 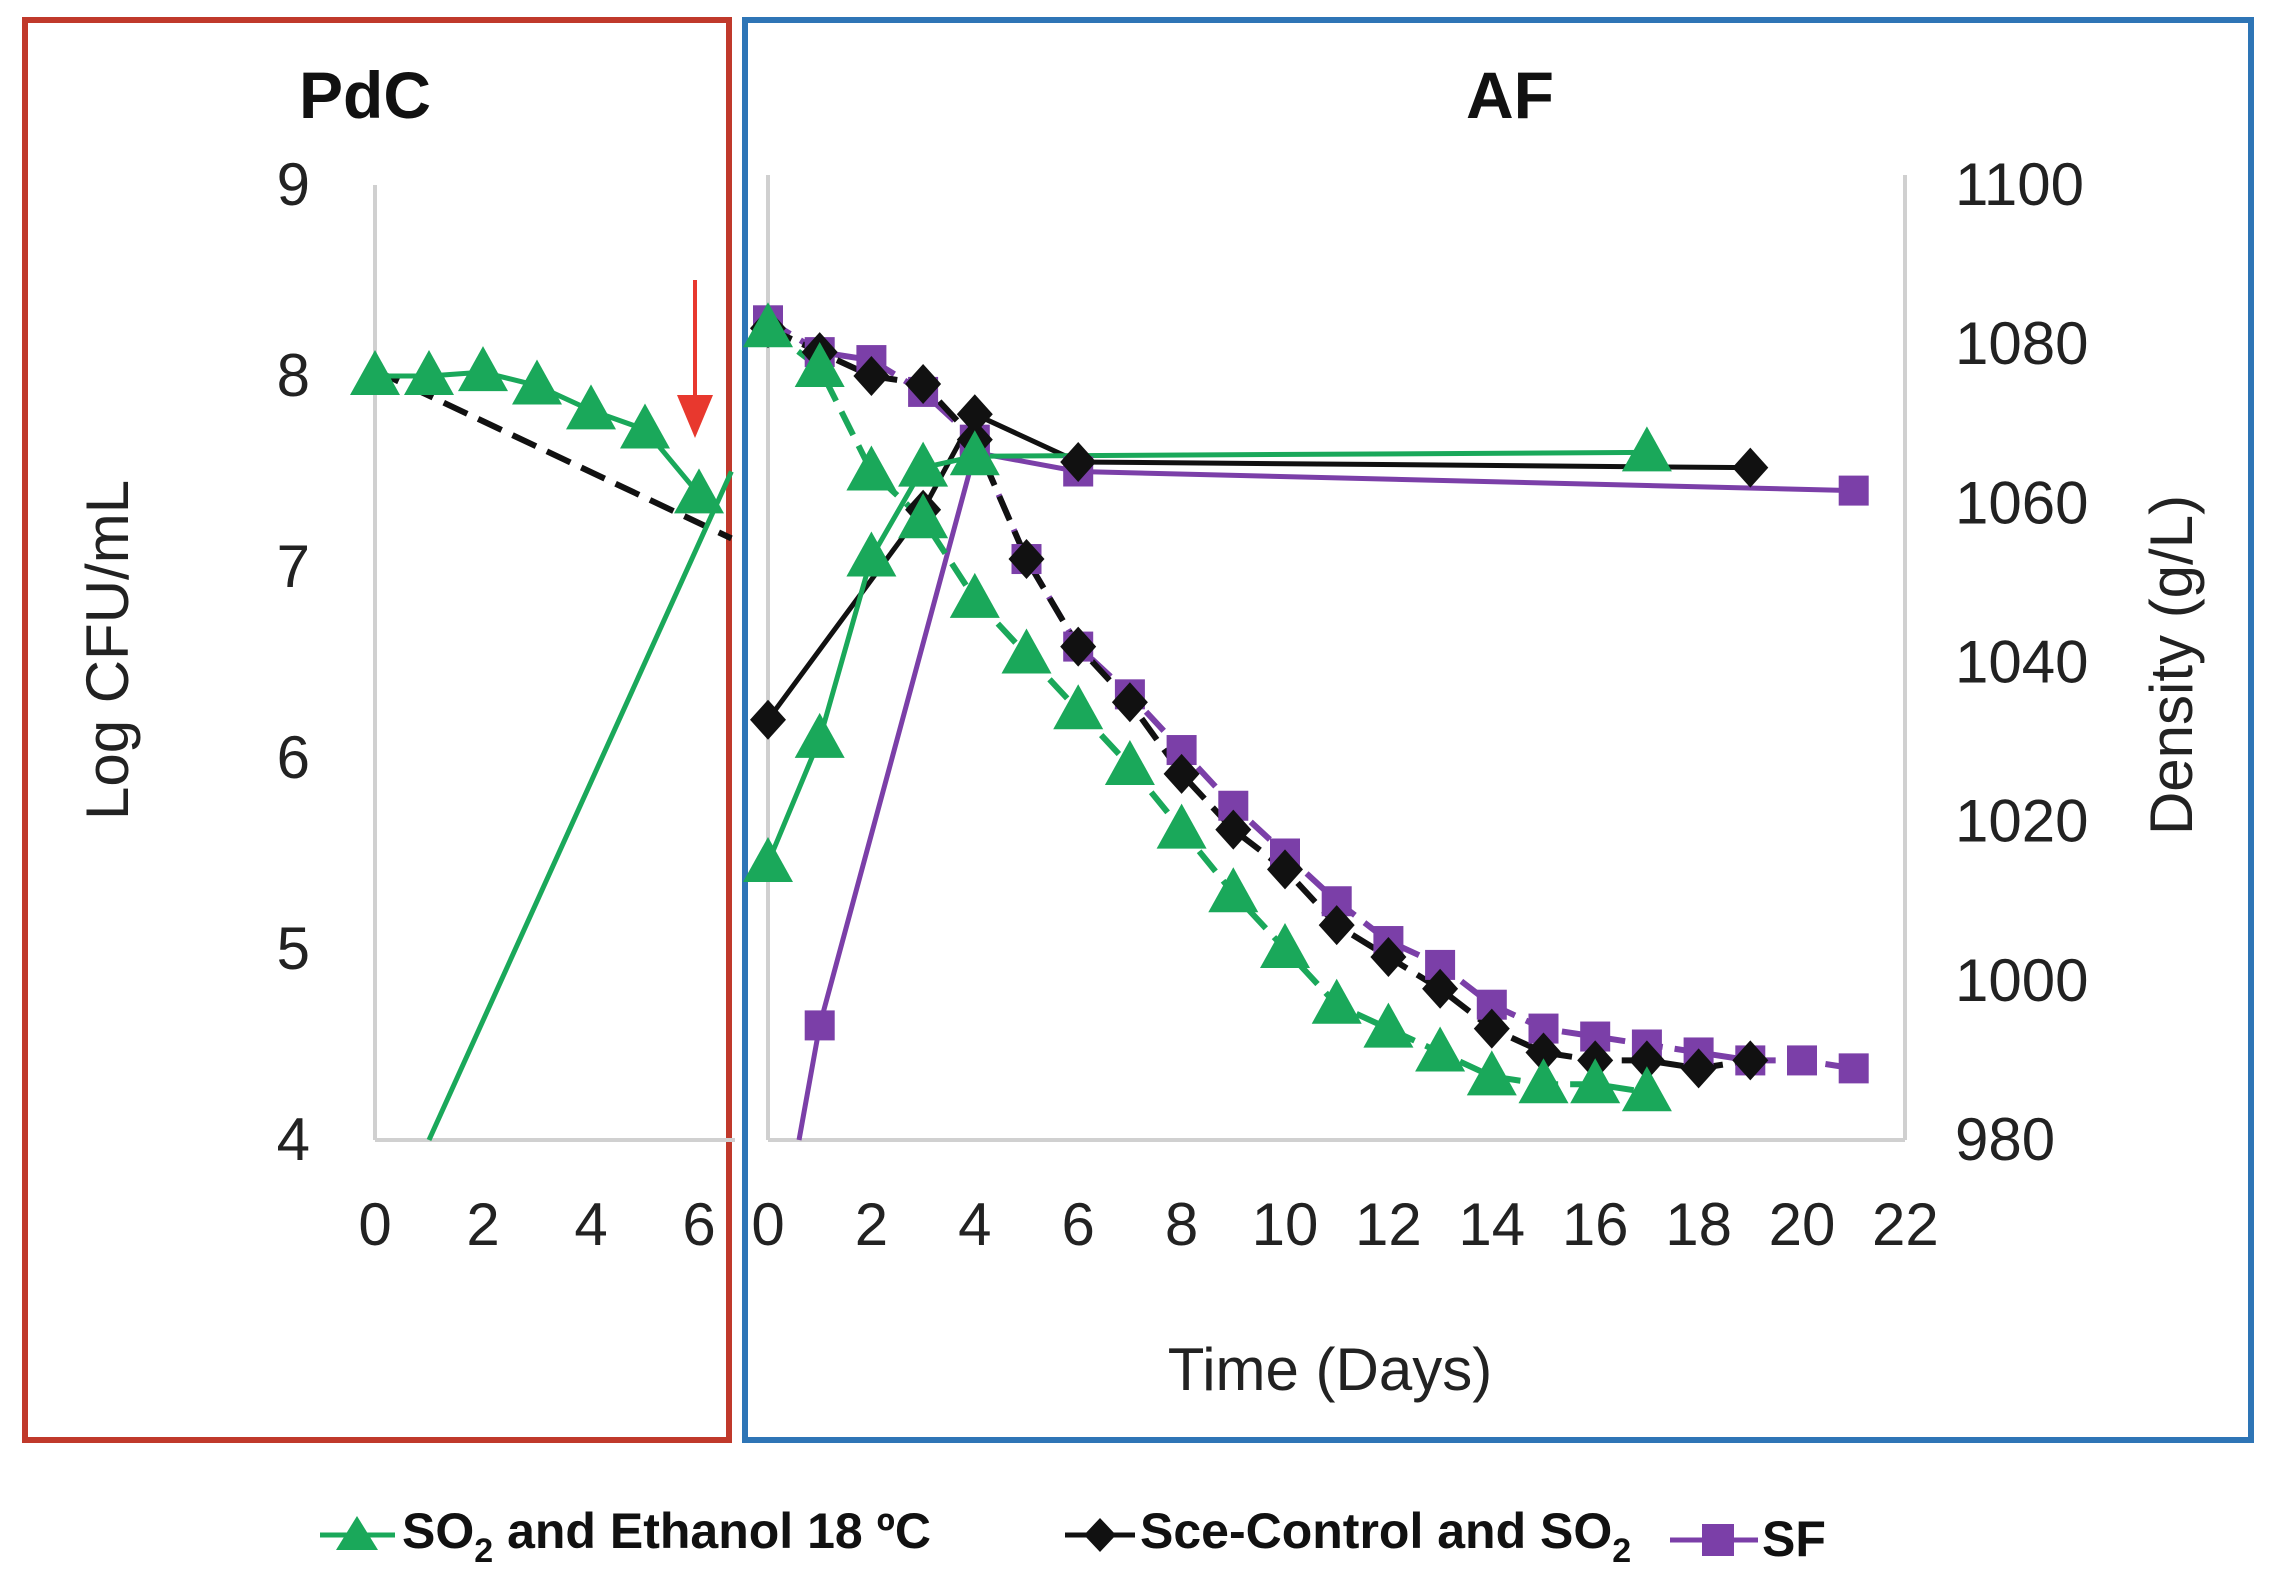 What do you see at coordinates (871, 1224) in the screenshot?
I see `x-tick-af-label: 2` at bounding box center [871, 1224].